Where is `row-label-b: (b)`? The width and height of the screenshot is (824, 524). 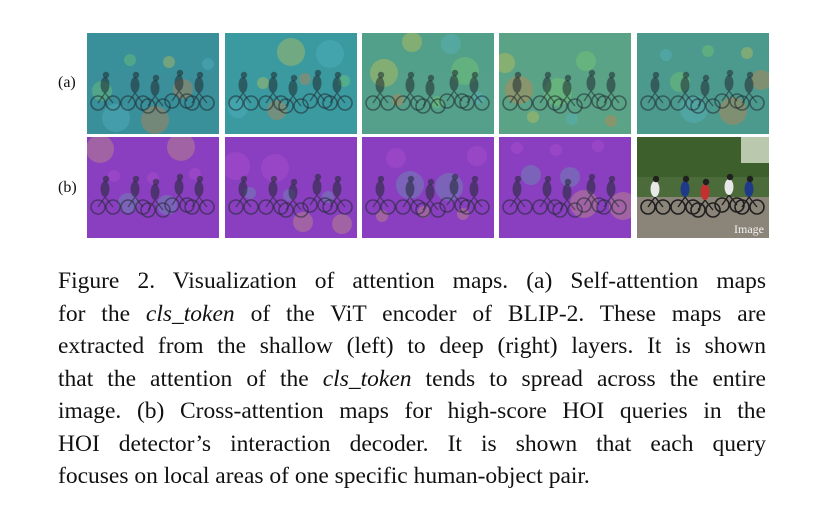 row-label-b: (b) is located at coordinates (67, 187).